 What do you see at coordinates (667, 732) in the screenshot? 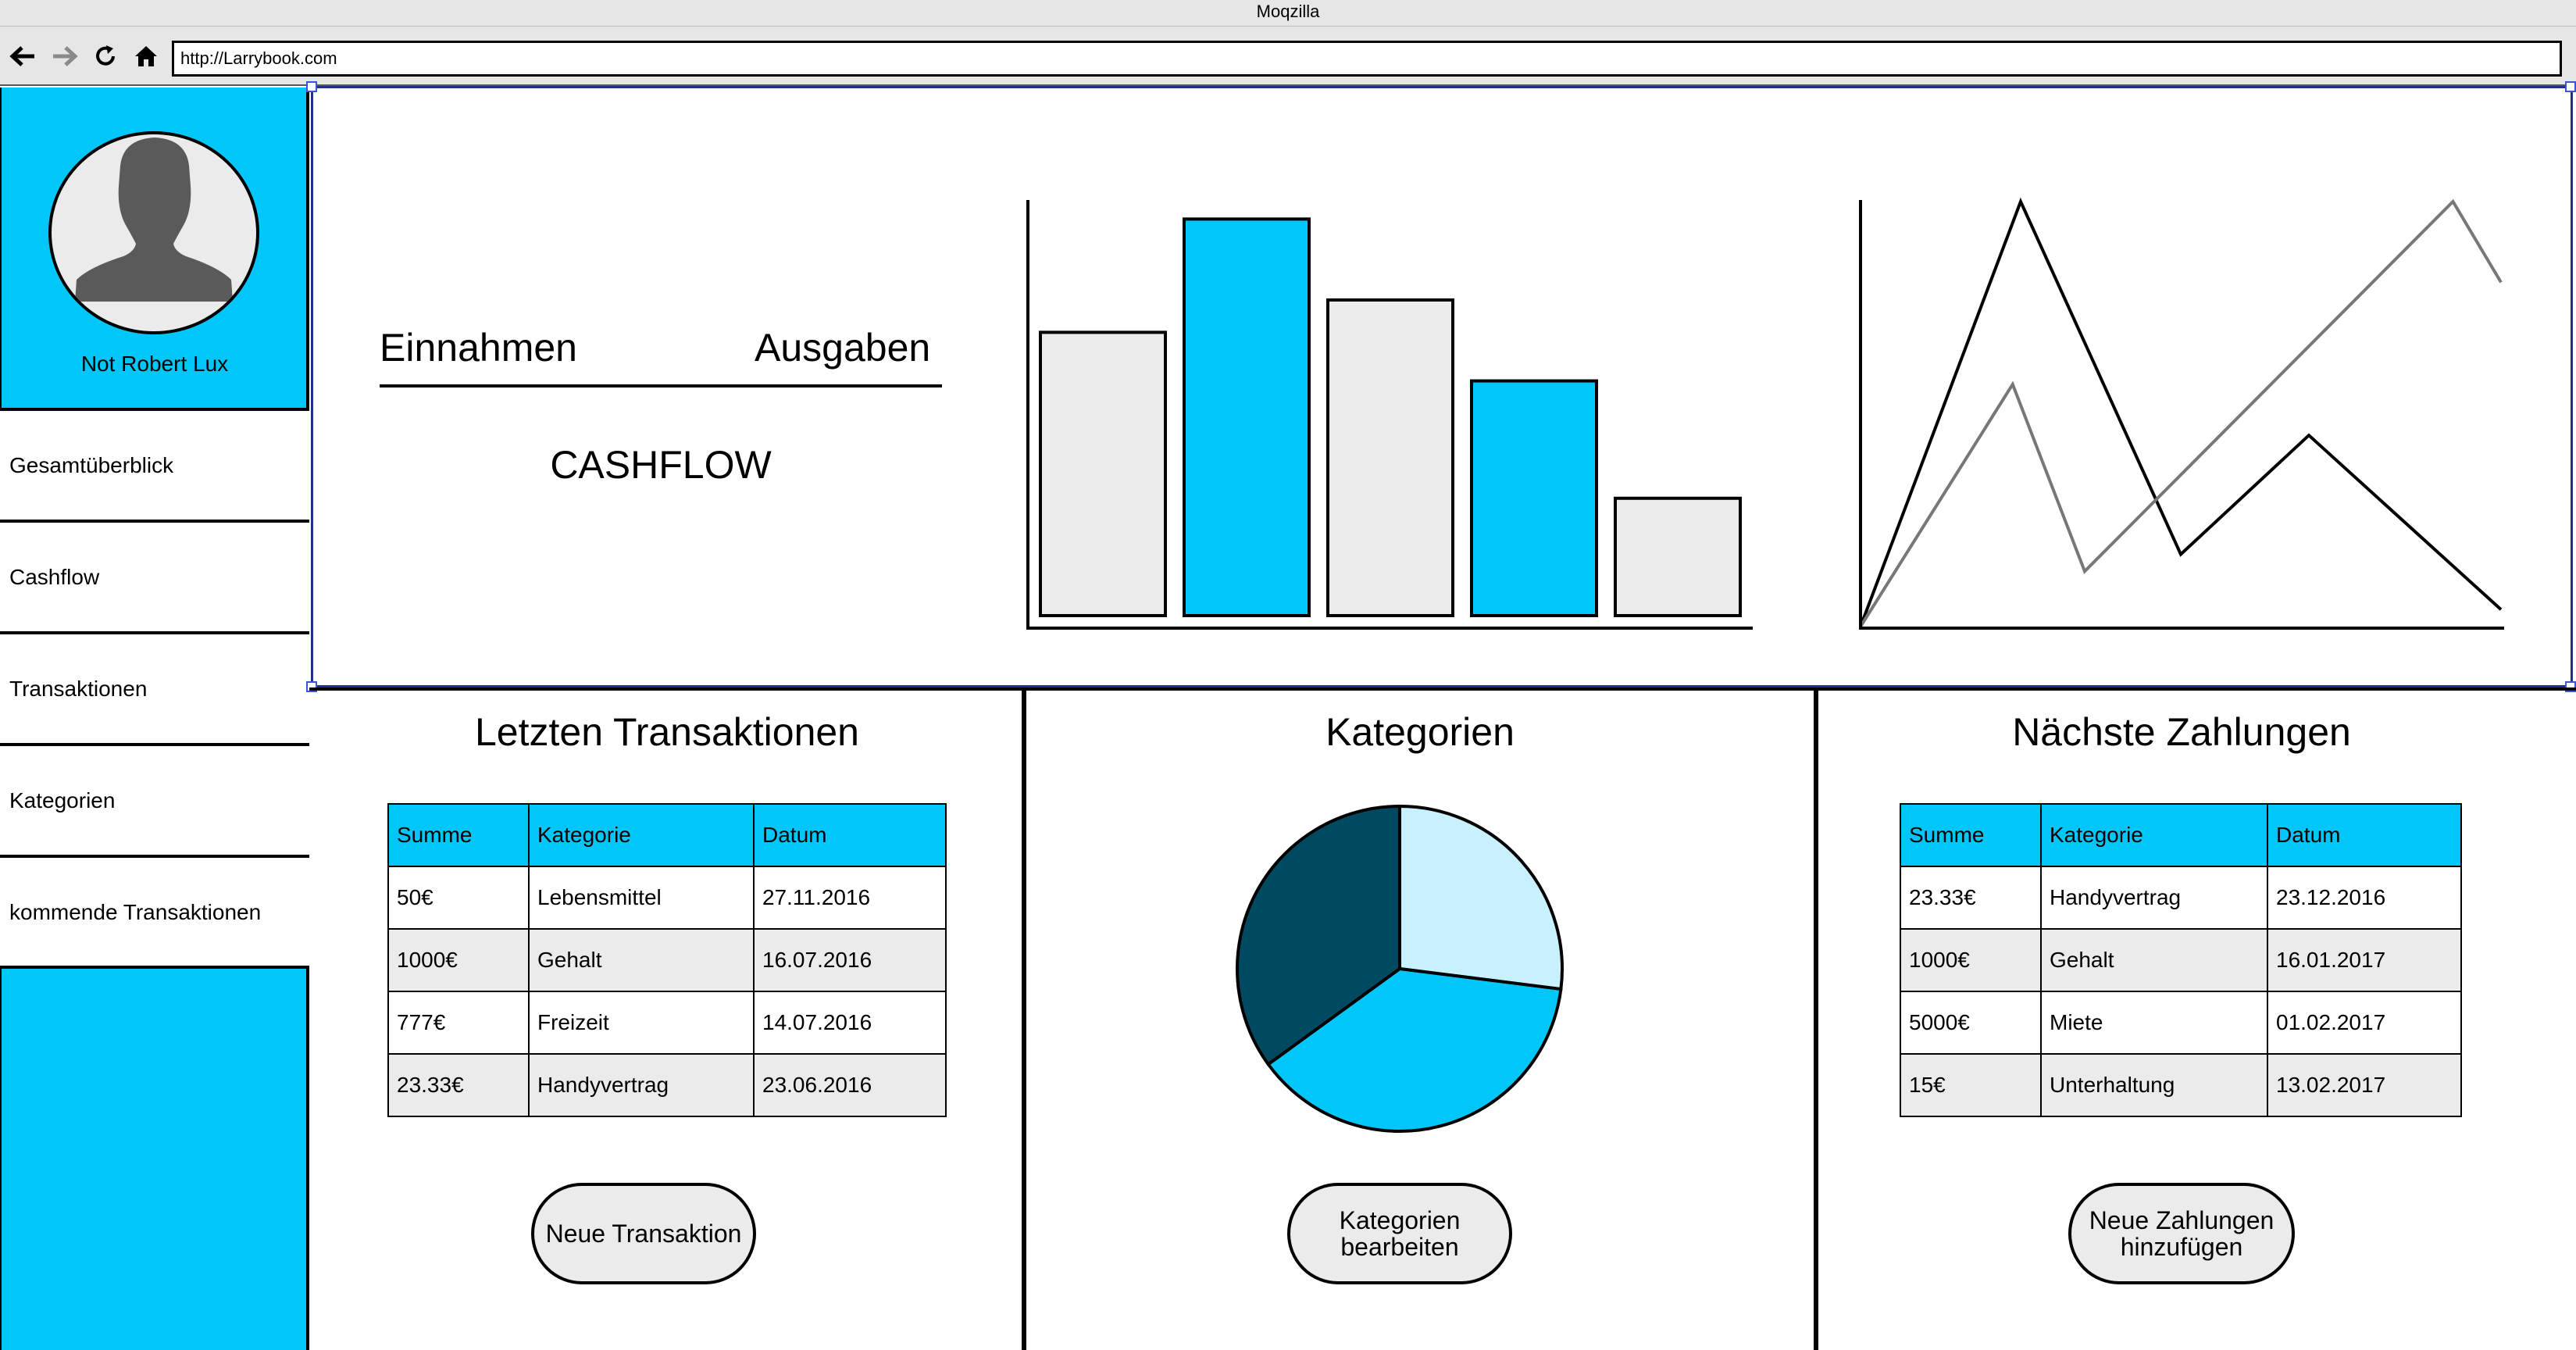
I see `recent-transactions-title: Letzten Transaktionen` at bounding box center [667, 732].